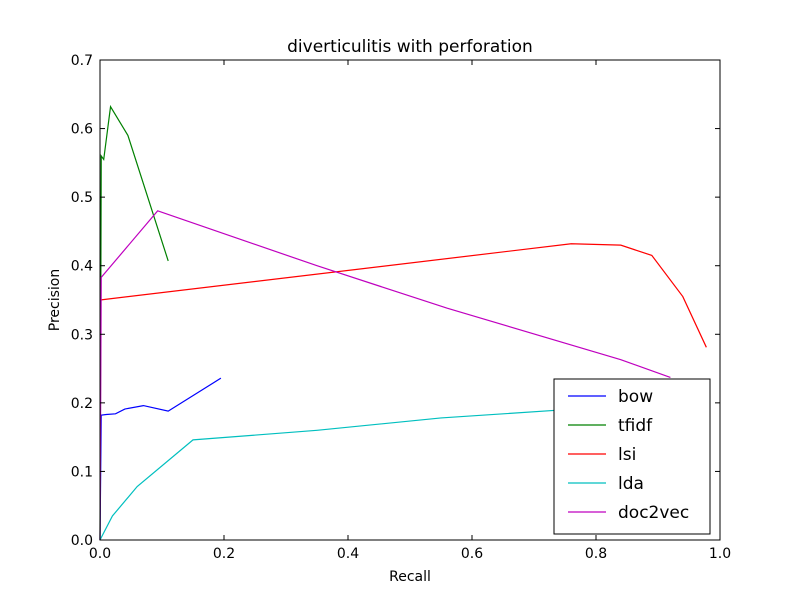 The height and width of the screenshot is (600, 800). Describe the element at coordinates (635, 426) in the screenshot. I see `legend-label-tfidf: tfidf` at that location.